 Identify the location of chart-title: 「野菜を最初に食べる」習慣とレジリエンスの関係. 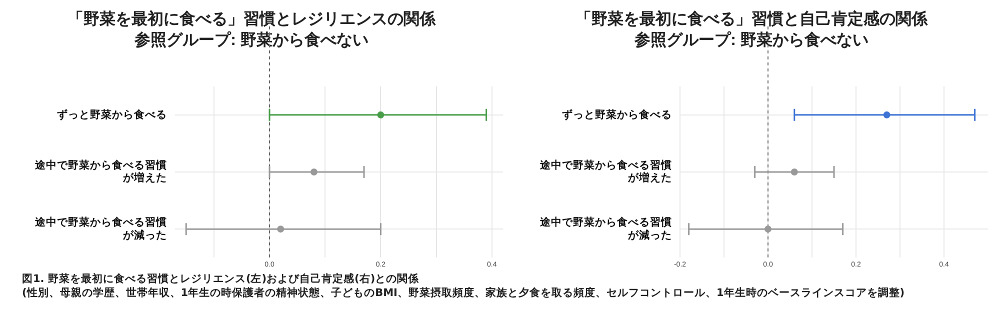
(252, 19).